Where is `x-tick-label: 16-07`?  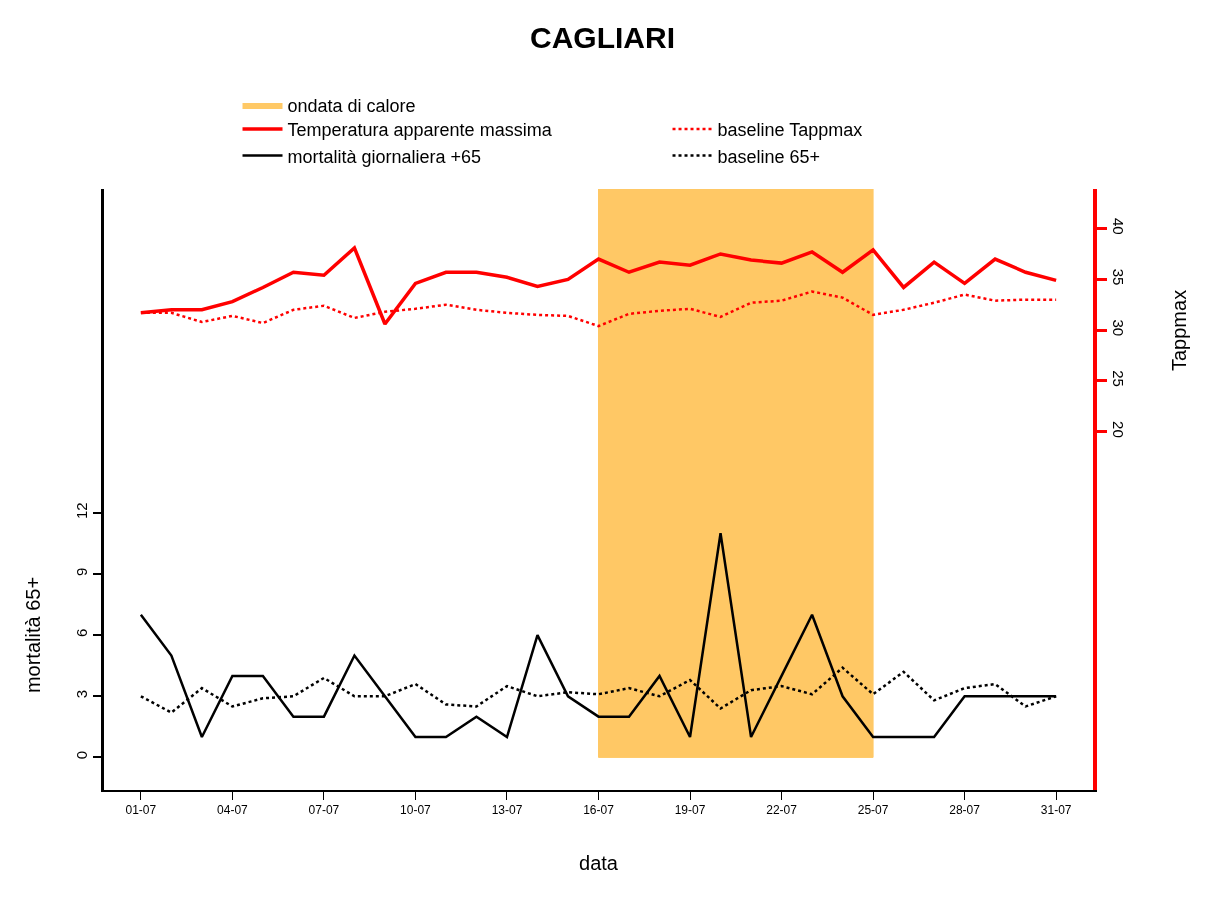 x-tick-label: 16-07 is located at coordinates (599, 810).